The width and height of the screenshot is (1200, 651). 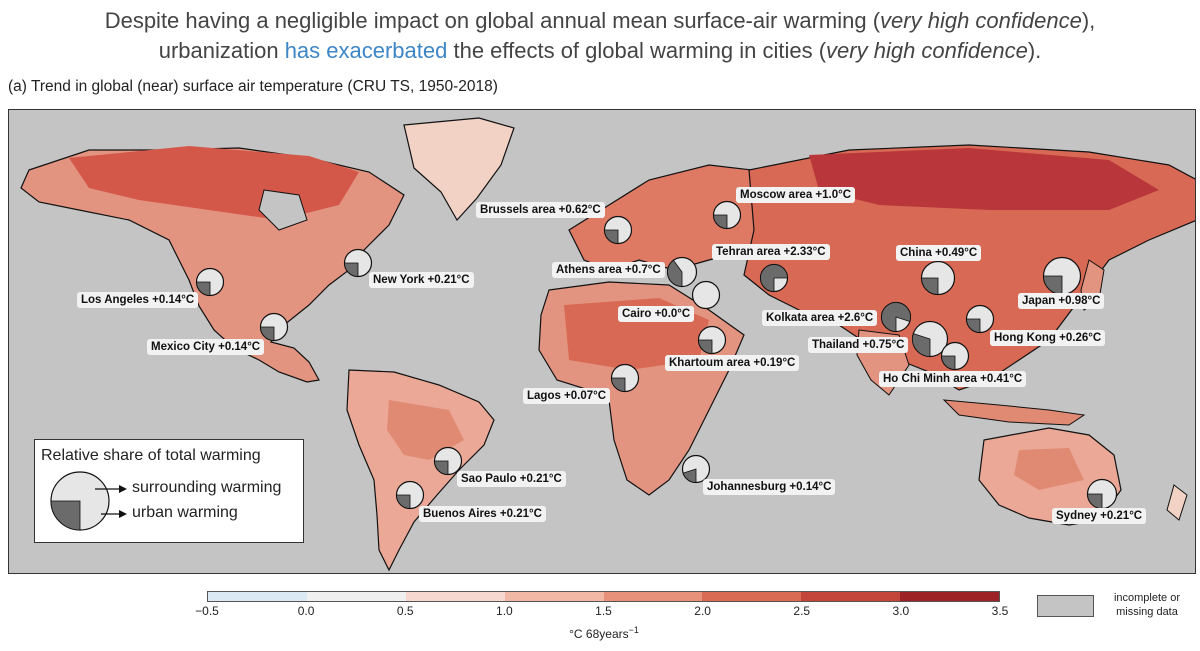 I want to click on pie-athens, so click(x=682, y=272).